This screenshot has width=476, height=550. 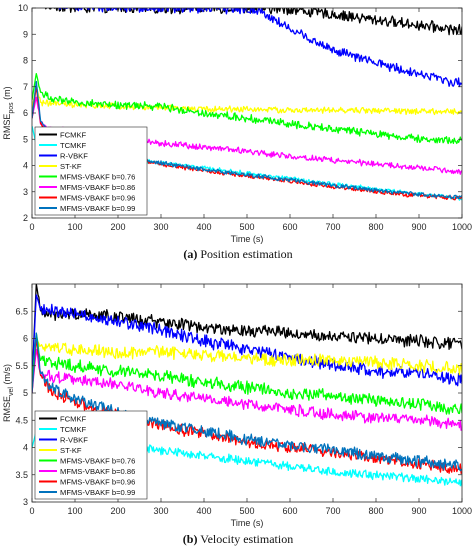 What do you see at coordinates (7, 375) in the screenshot?
I see `y-axis-label-unit: (m/s)` at bounding box center [7, 375].